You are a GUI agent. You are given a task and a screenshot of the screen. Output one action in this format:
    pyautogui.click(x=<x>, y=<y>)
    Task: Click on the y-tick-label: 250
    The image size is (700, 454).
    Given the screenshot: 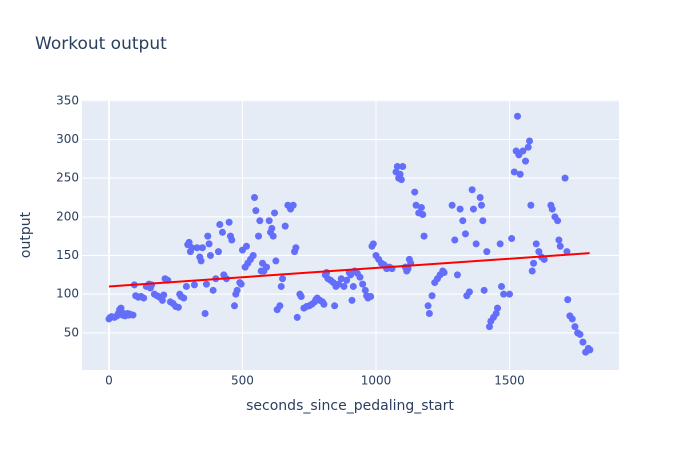 What is the action you would take?
    pyautogui.click(x=67, y=178)
    